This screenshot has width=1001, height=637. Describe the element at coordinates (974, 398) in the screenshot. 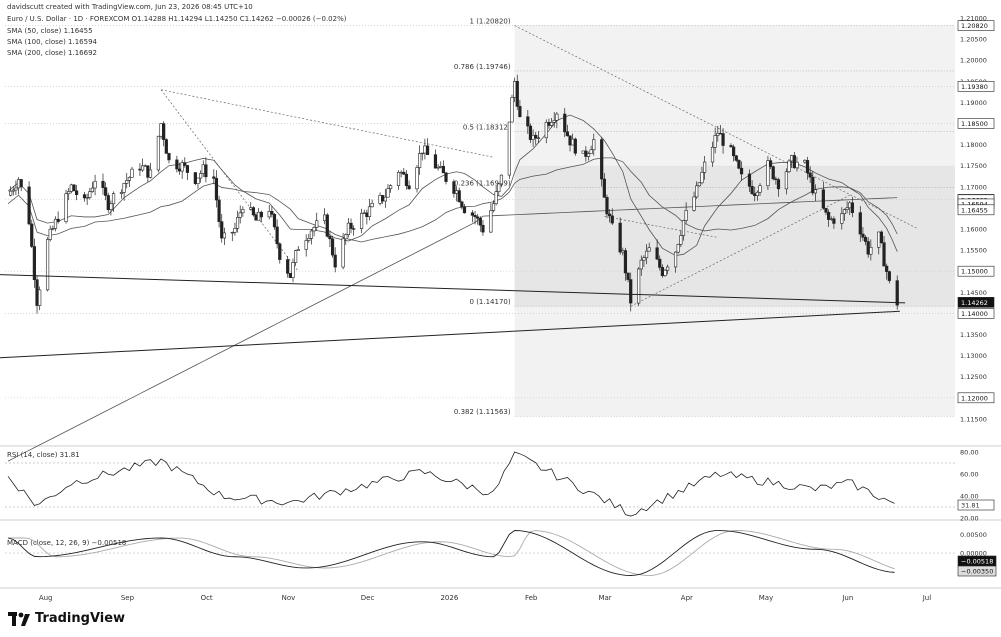

I see `price-badge-label: 1.12000` at that location.